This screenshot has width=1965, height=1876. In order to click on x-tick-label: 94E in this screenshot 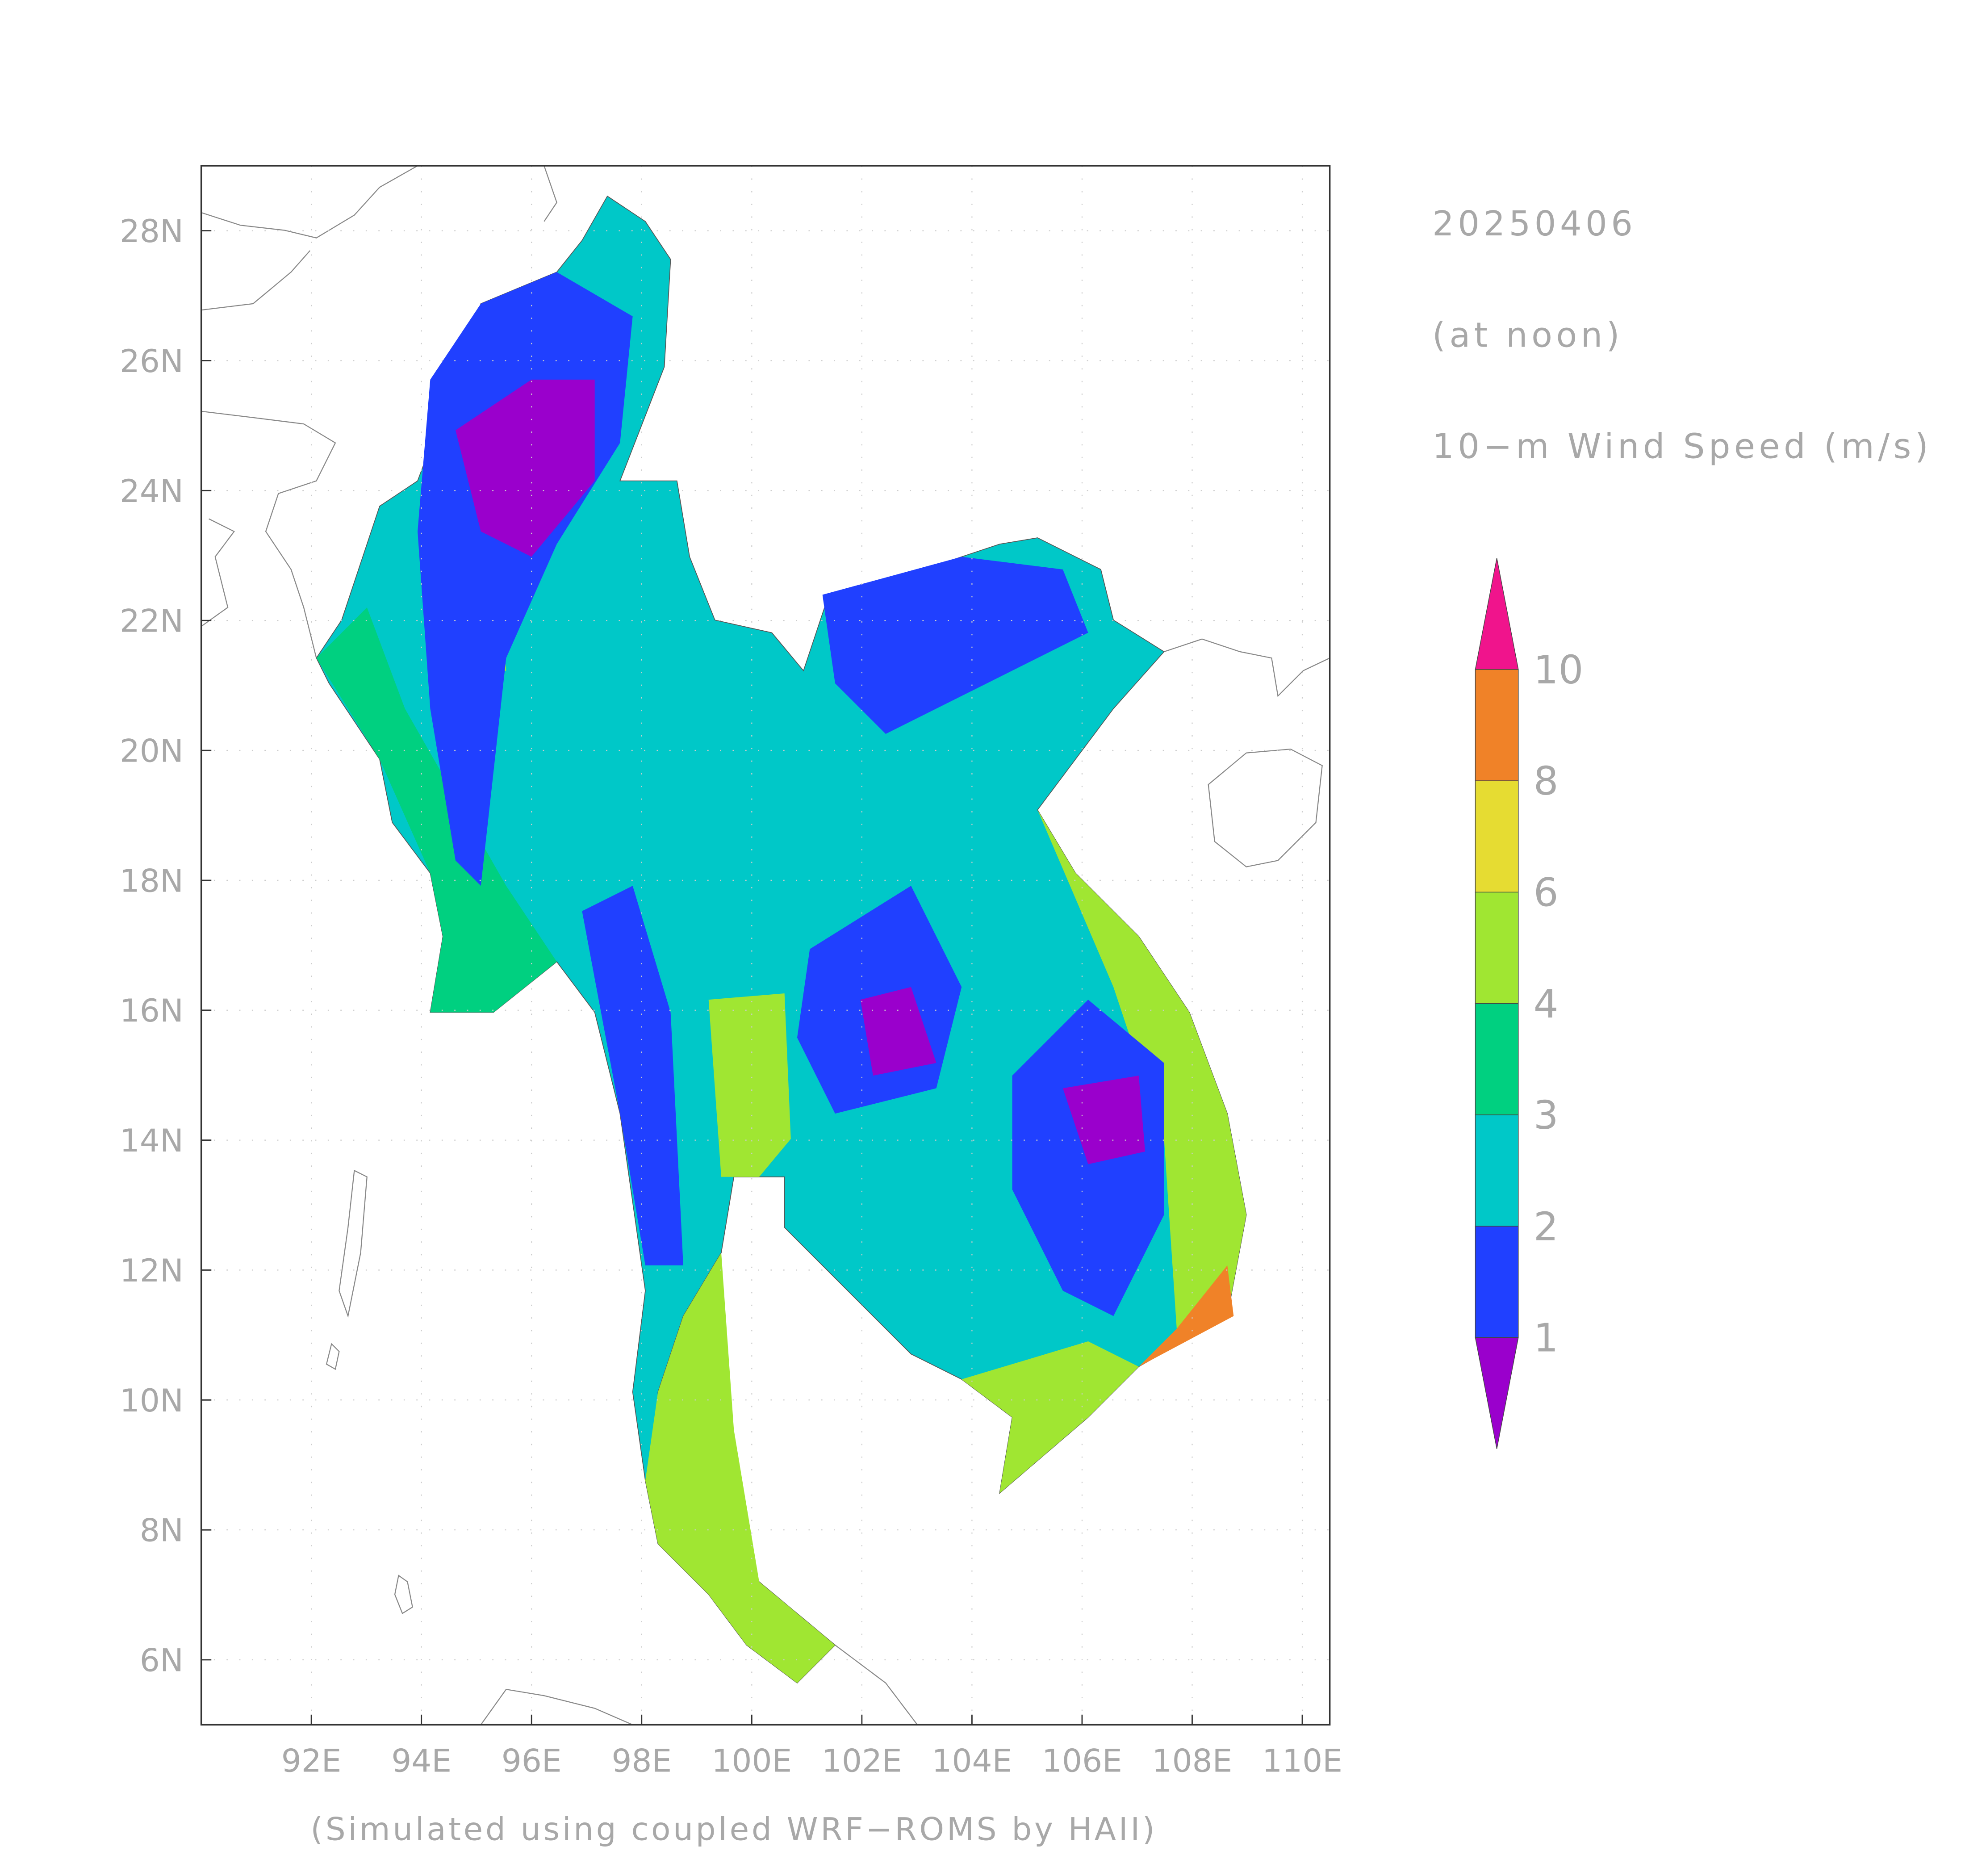, I will do `click(421, 1760)`.